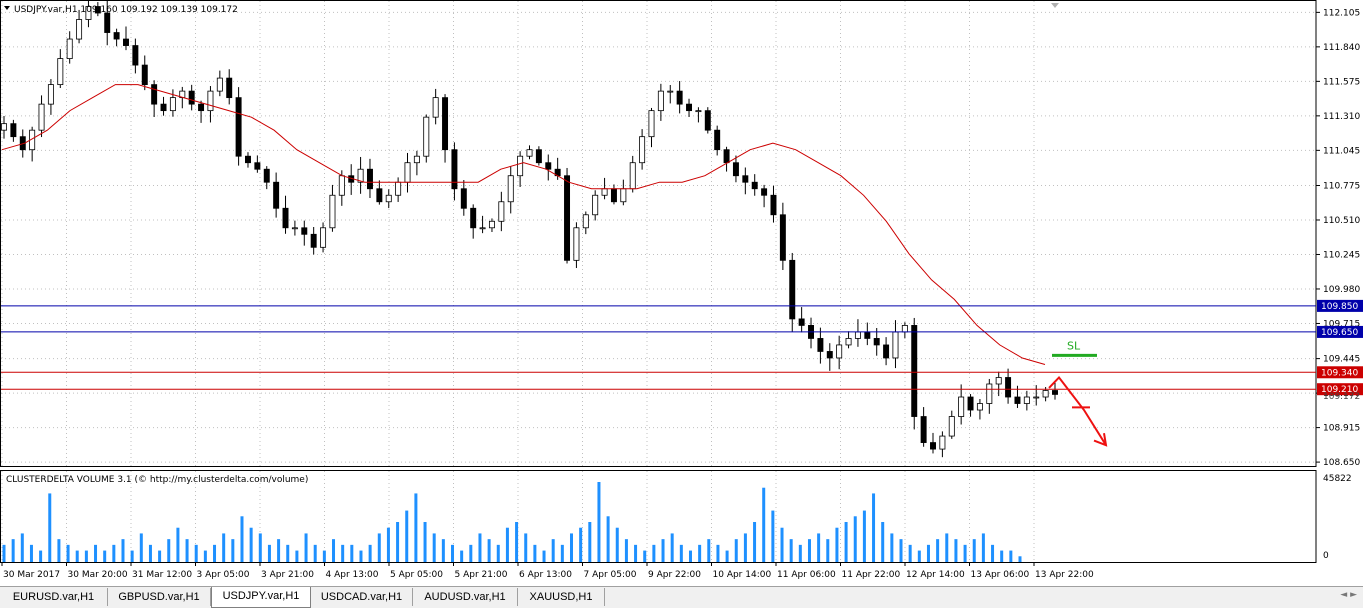  What do you see at coordinates (658, 516) in the screenshot?
I see `volume-panel-frame` at bounding box center [658, 516].